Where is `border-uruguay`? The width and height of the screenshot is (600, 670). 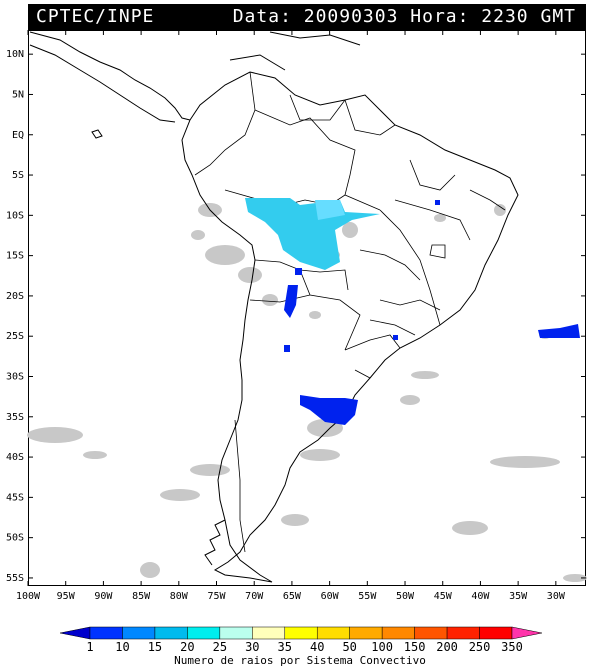 border-uruguay is located at coordinates (362, 374).